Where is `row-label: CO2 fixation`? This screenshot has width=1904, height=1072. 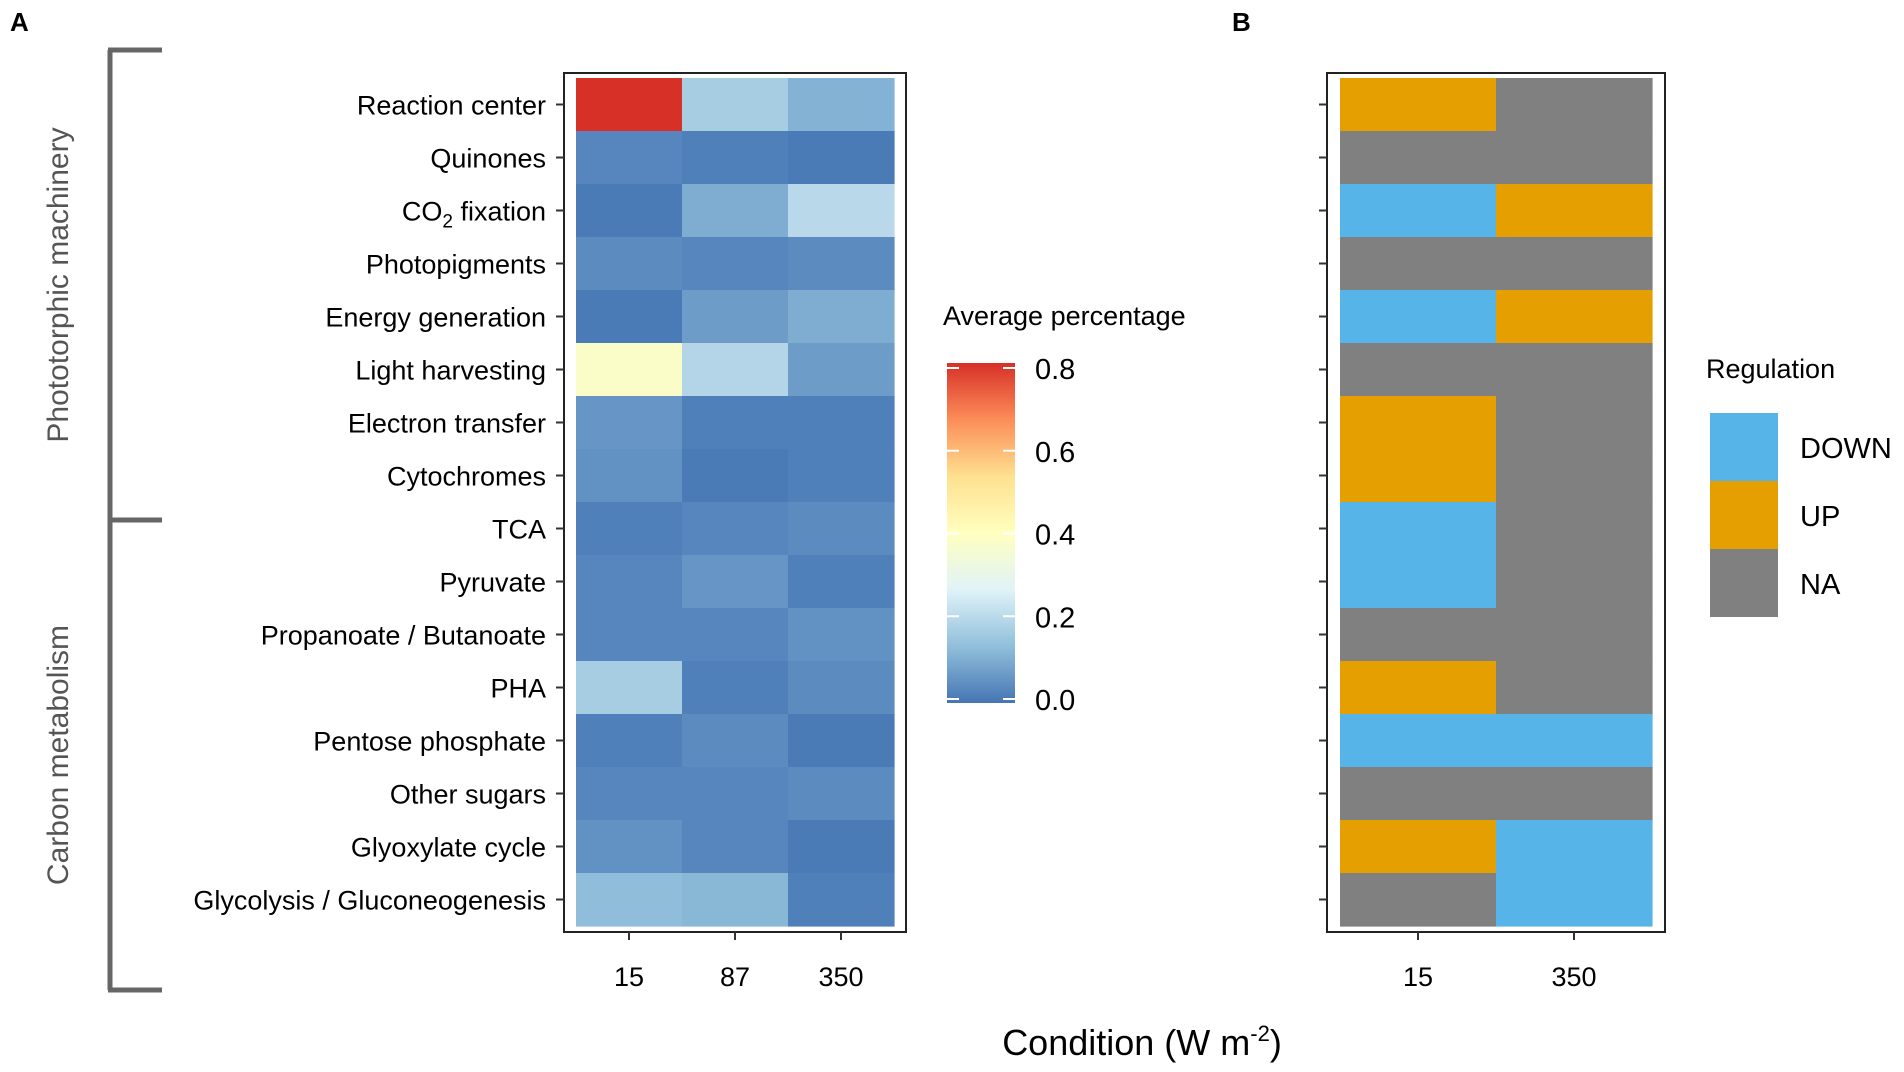
row-label: CO2 fixation is located at coordinates (474, 215).